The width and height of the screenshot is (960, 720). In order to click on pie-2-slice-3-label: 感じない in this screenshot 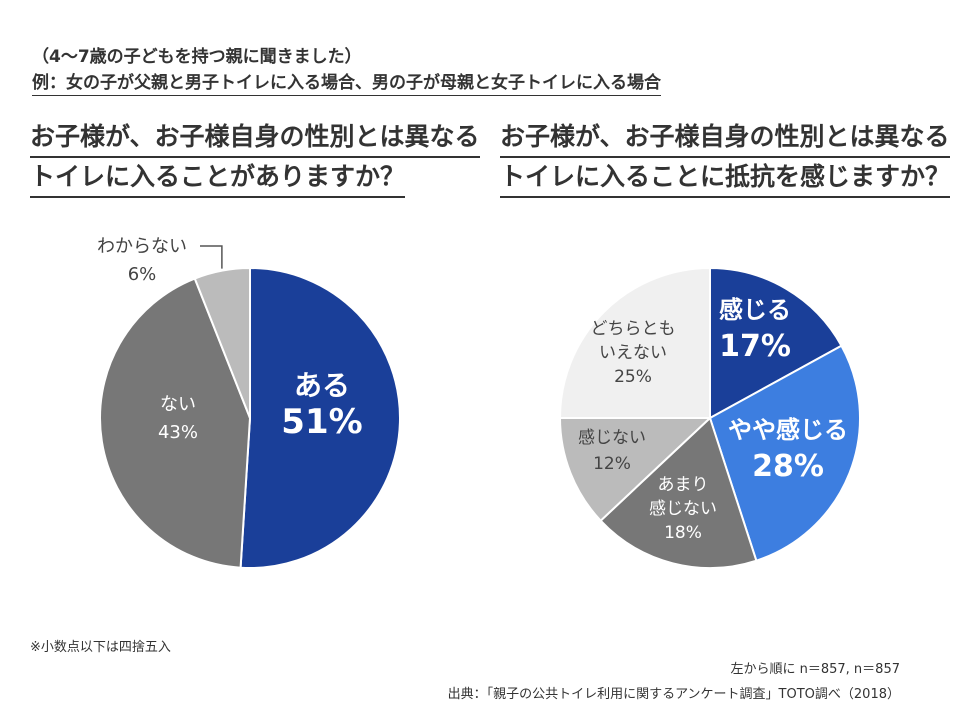, I will do `click(683, 509)`.